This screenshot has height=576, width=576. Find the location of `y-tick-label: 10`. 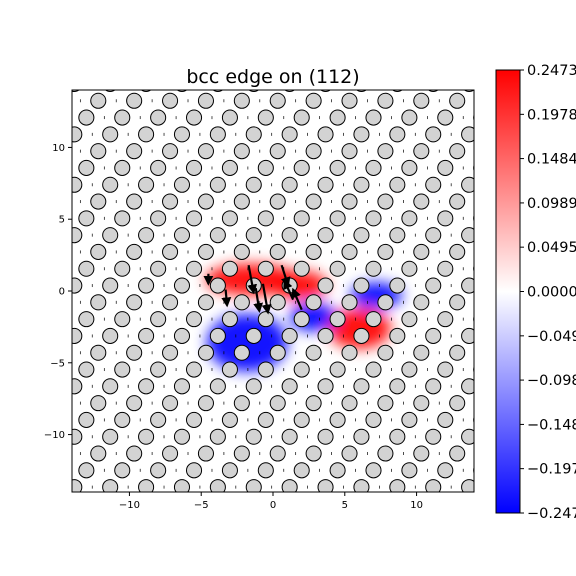

y-tick-label: 10 is located at coordinates (58, 148).